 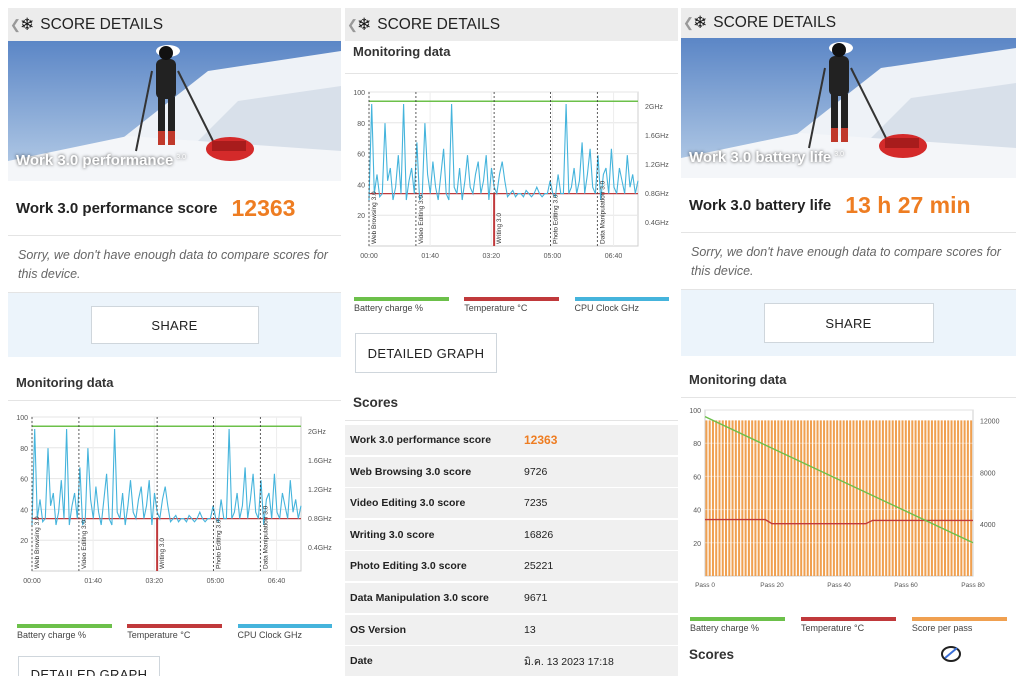 I want to click on score-row: Work 3.0 performance score 12363, so click(x=174, y=208).